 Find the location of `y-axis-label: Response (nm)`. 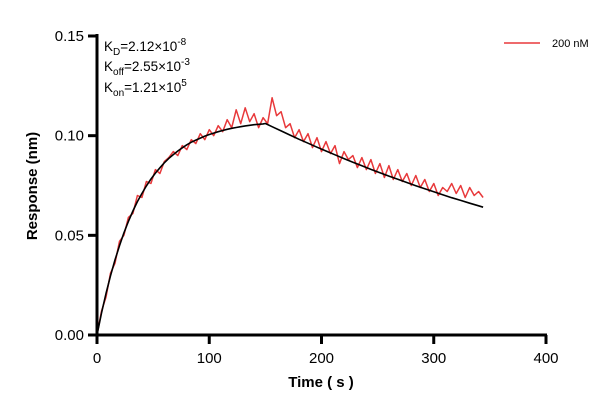

y-axis-label: Response (nm) is located at coordinates (32, 186).